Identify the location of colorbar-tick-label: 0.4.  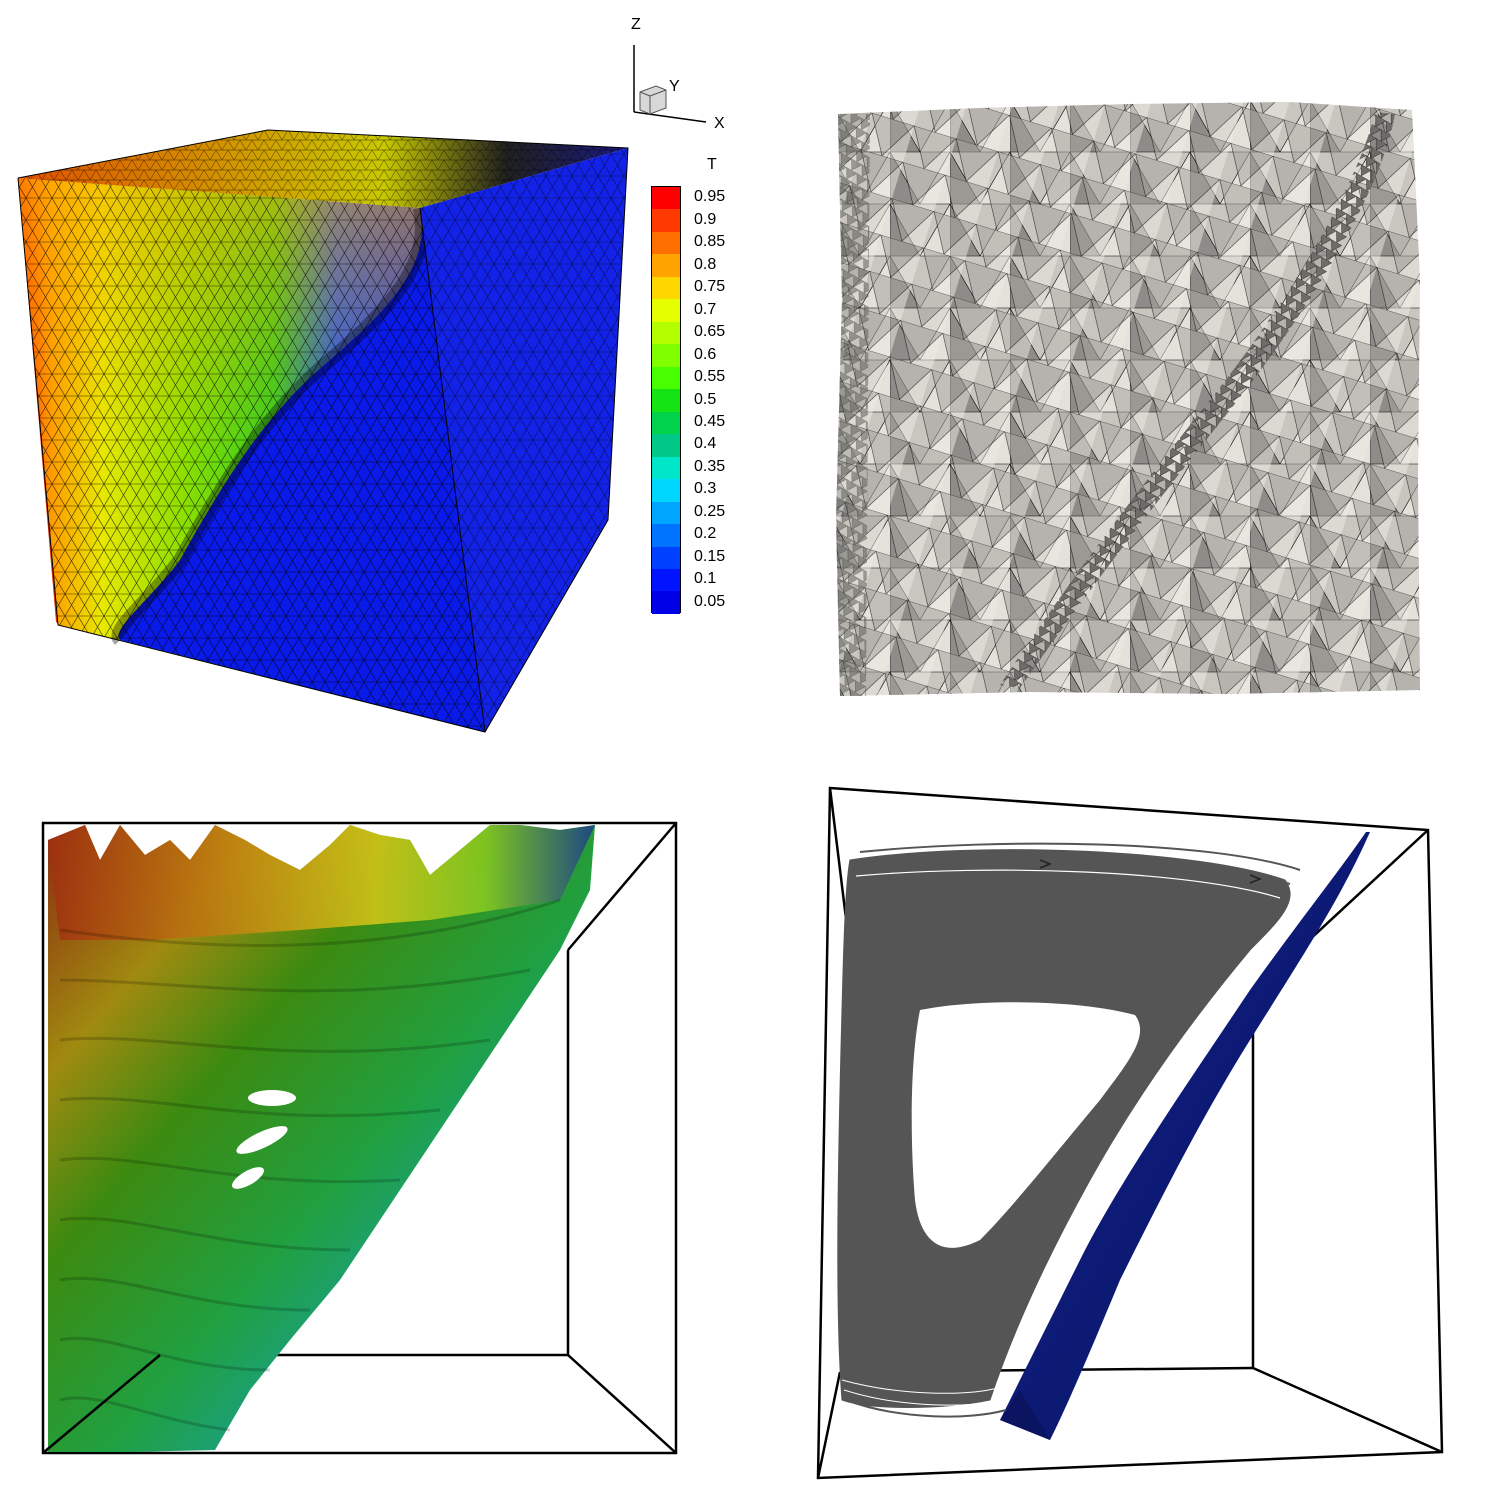
(705, 444).